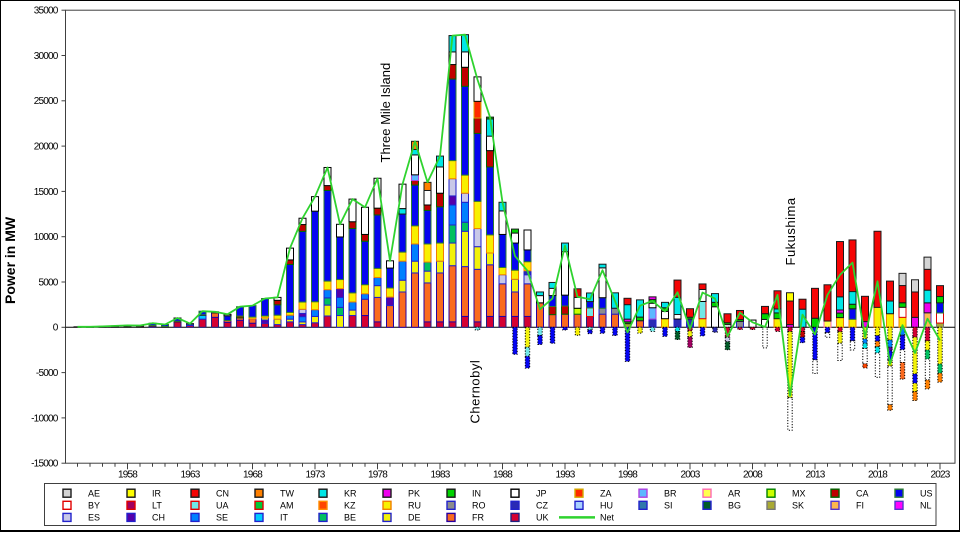 Image resolution: width=960 pixels, height=537 pixels. What do you see at coordinates (46, 237) in the screenshot?
I see `svg-text: 10000` at bounding box center [46, 237].